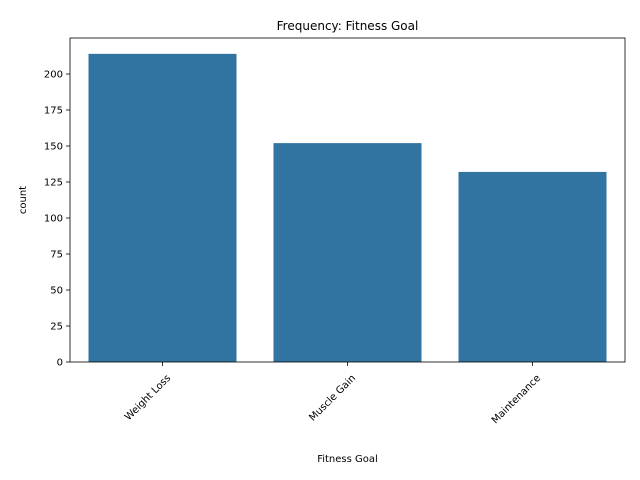  I want to click on x-tick-label: Weight Loss, so click(148, 398).